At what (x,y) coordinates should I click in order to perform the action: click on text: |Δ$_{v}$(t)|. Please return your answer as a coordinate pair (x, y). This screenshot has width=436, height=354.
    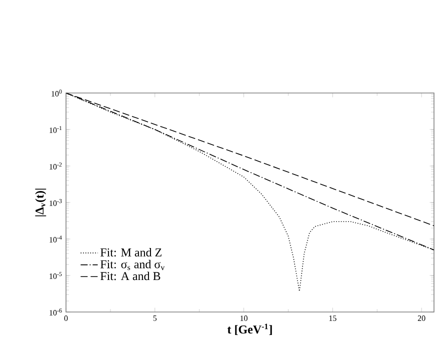
    Looking at the image, I should click on (40, 202).